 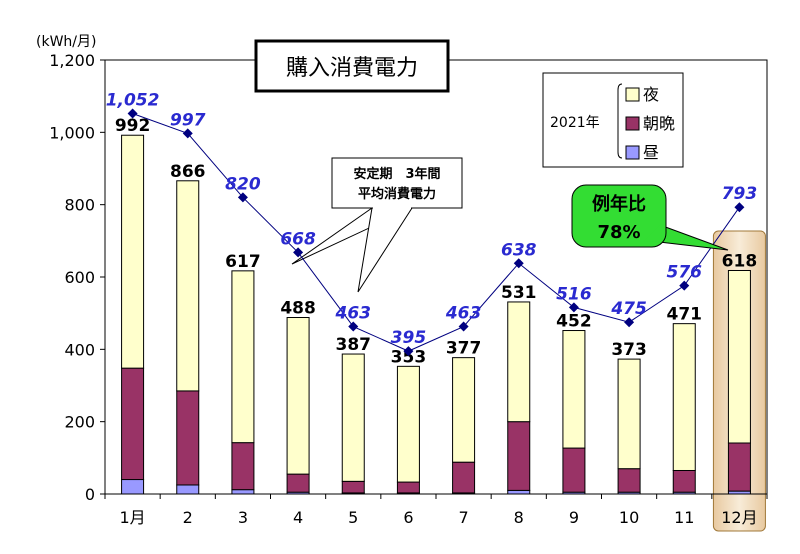 I want to click on y-tick-label: 1,000, so click(x=72, y=132).